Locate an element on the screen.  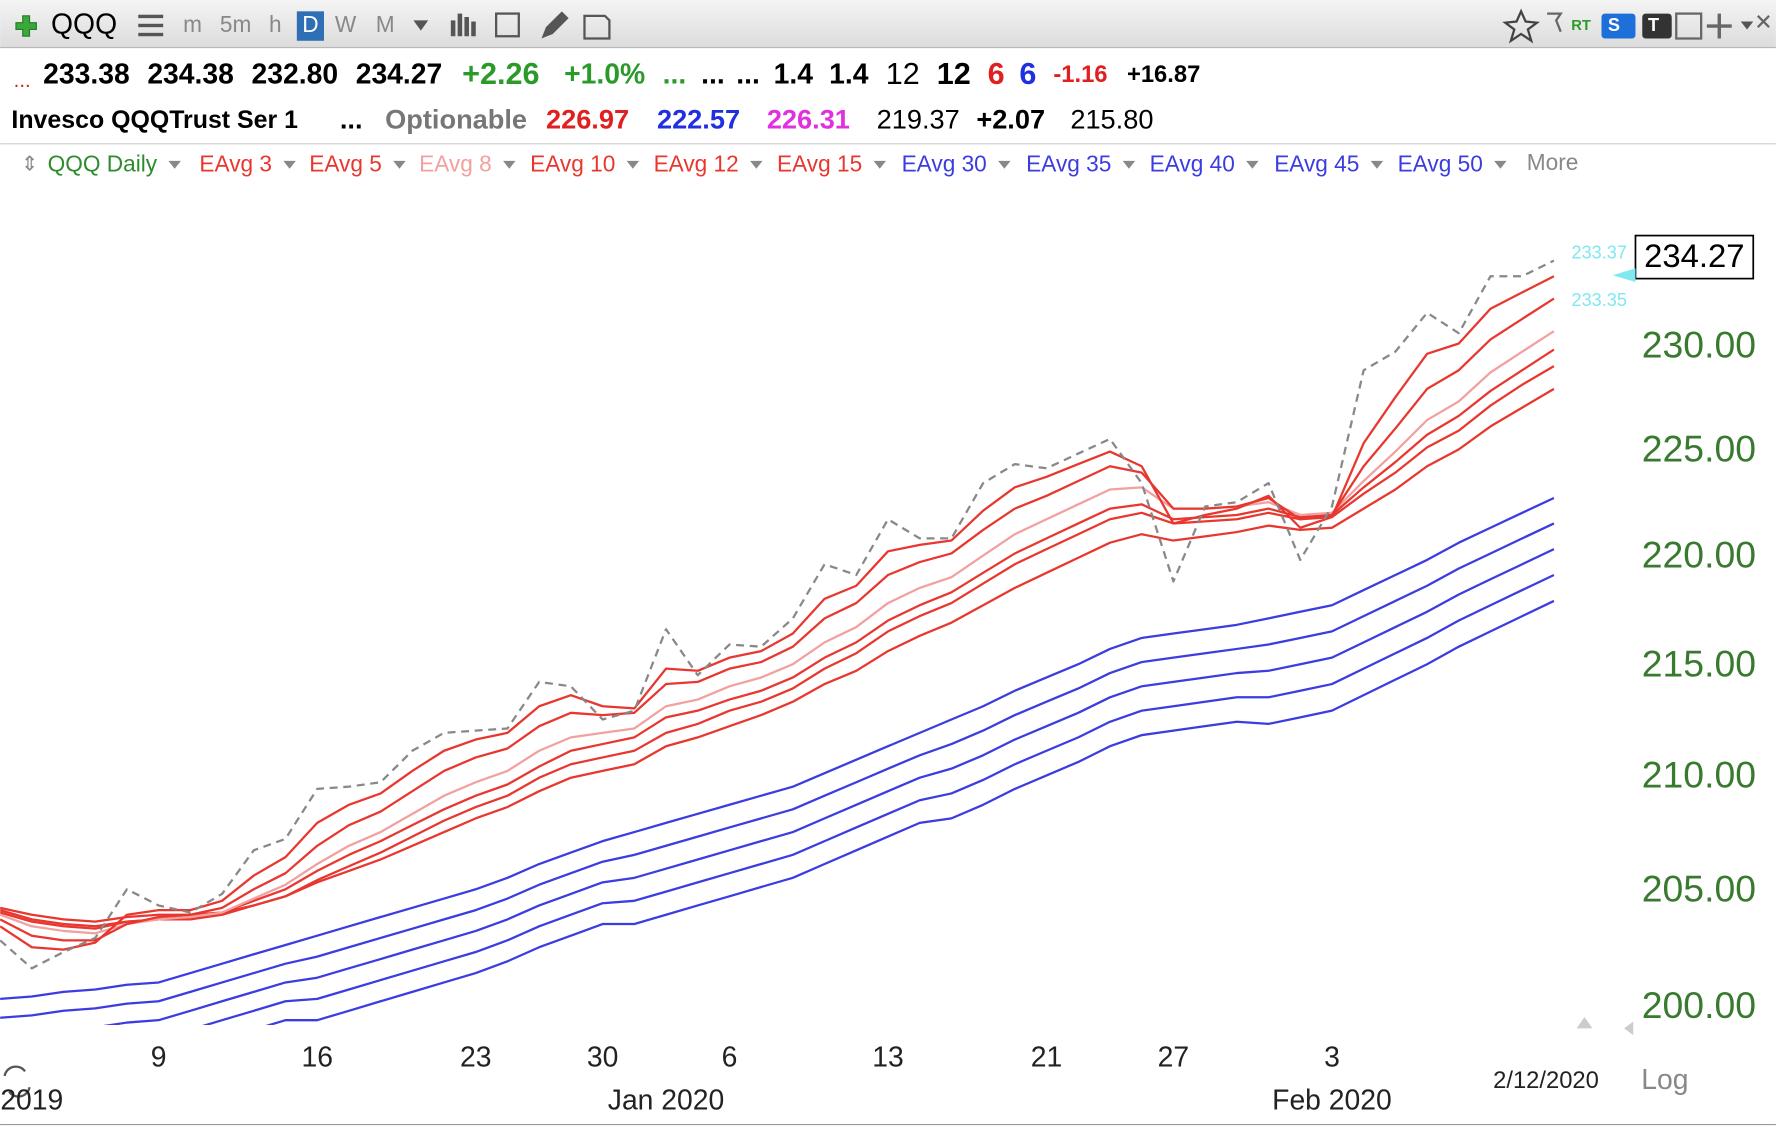
note-icon is located at coordinates (597, 27).